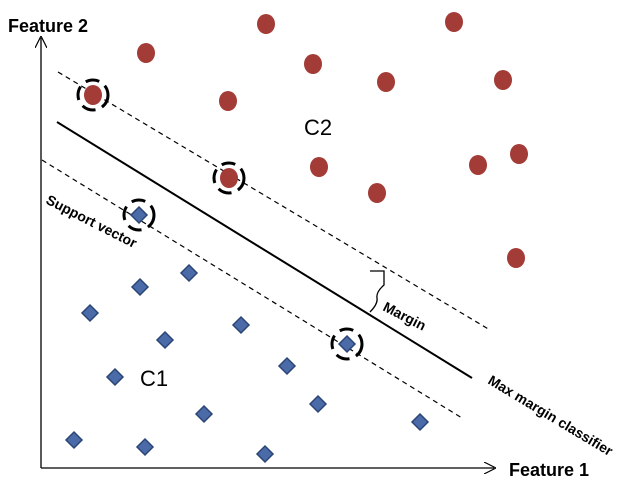 The width and height of the screenshot is (629, 481). Describe the element at coordinates (92, 221) in the screenshot. I see `support-vector-label: Support vector` at that location.